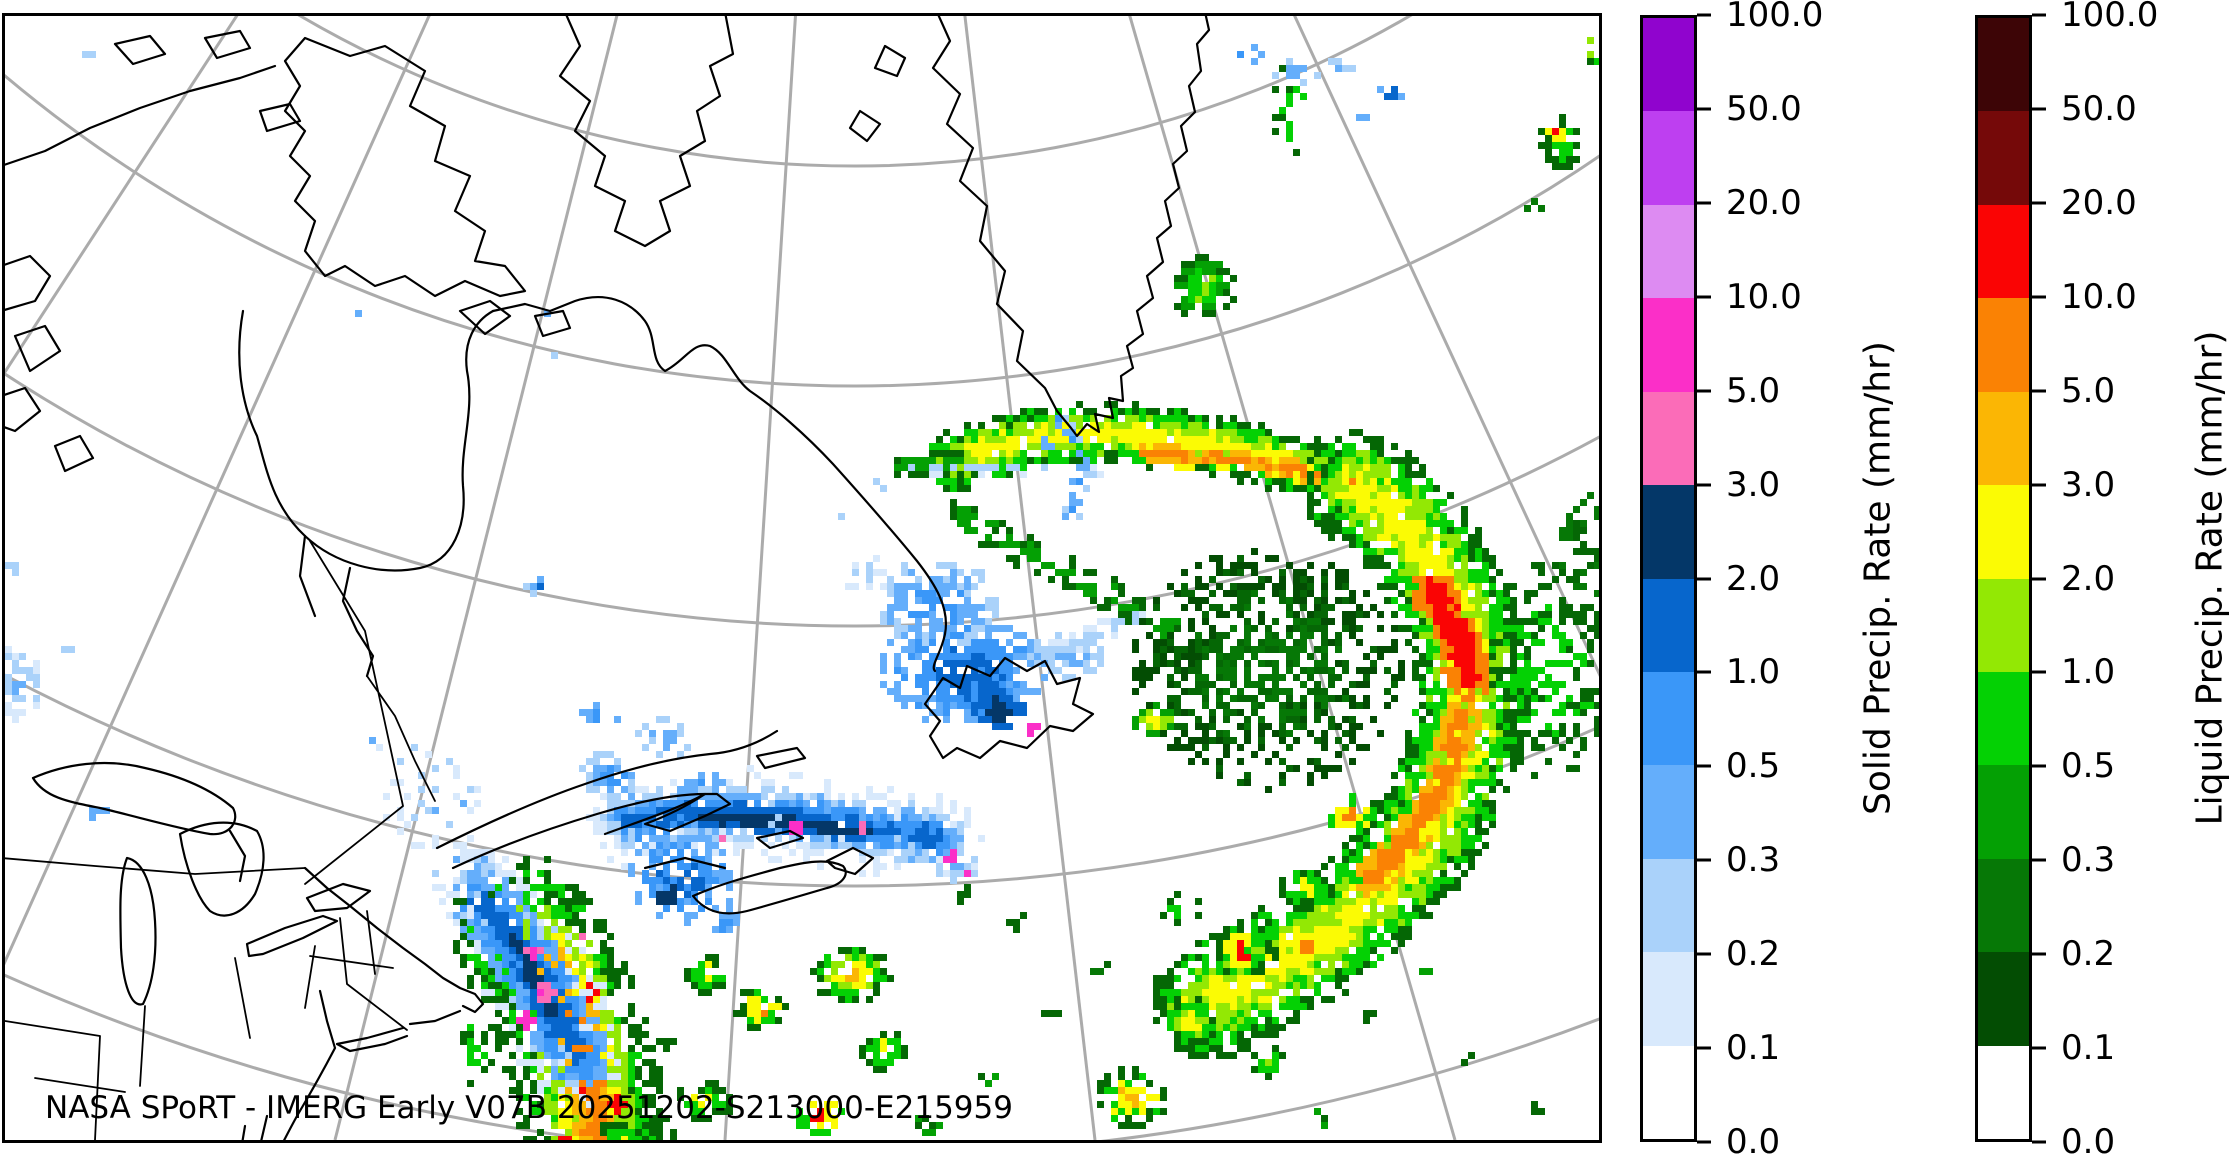 The width and height of the screenshot is (2237, 1167). I want to click on axis-label-liquid: Liquid Precip. Rate (mm/hr), so click(2210, 578).